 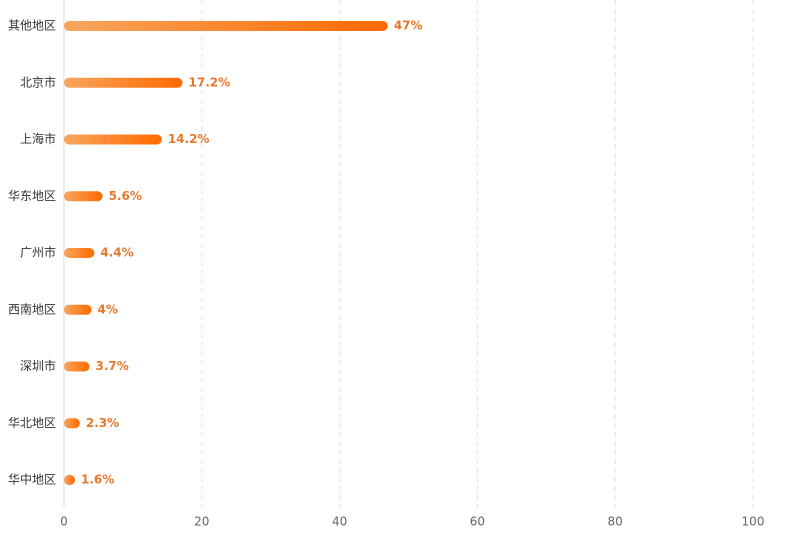 What do you see at coordinates (125, 196) in the screenshot?
I see `value-label: 5.6%` at bounding box center [125, 196].